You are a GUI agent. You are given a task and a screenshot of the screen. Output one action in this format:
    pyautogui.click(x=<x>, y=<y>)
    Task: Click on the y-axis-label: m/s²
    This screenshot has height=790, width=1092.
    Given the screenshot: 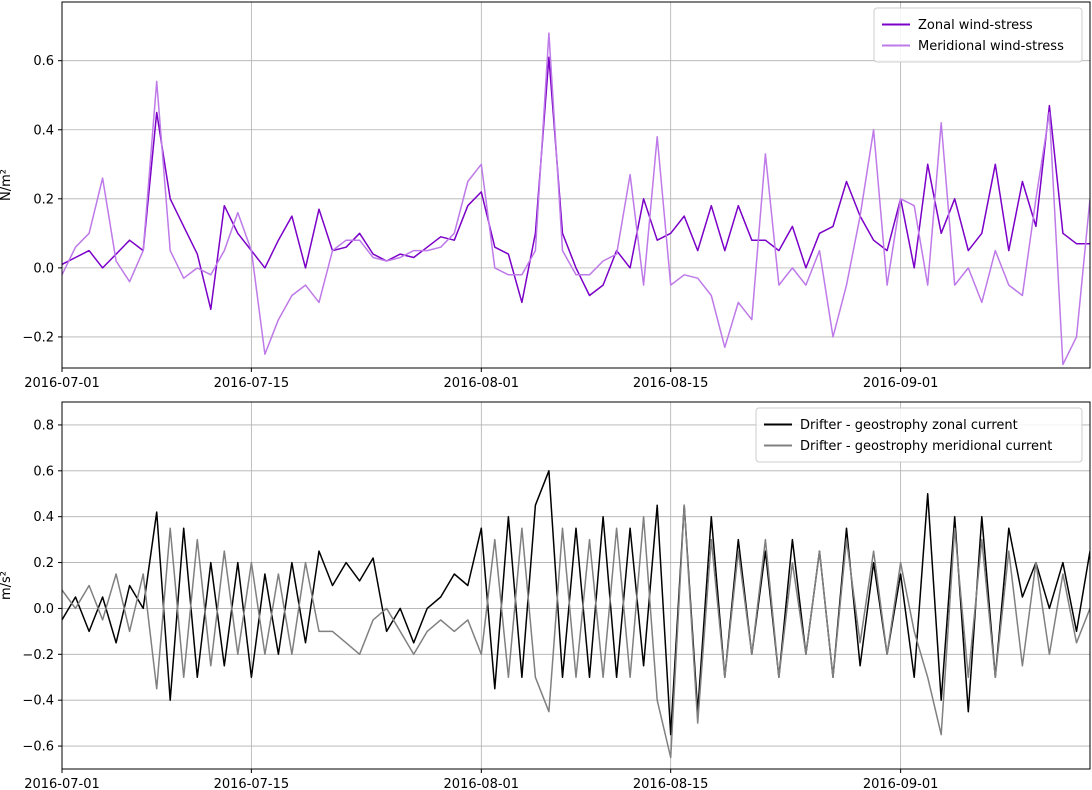 What is the action you would take?
    pyautogui.click(x=7, y=585)
    